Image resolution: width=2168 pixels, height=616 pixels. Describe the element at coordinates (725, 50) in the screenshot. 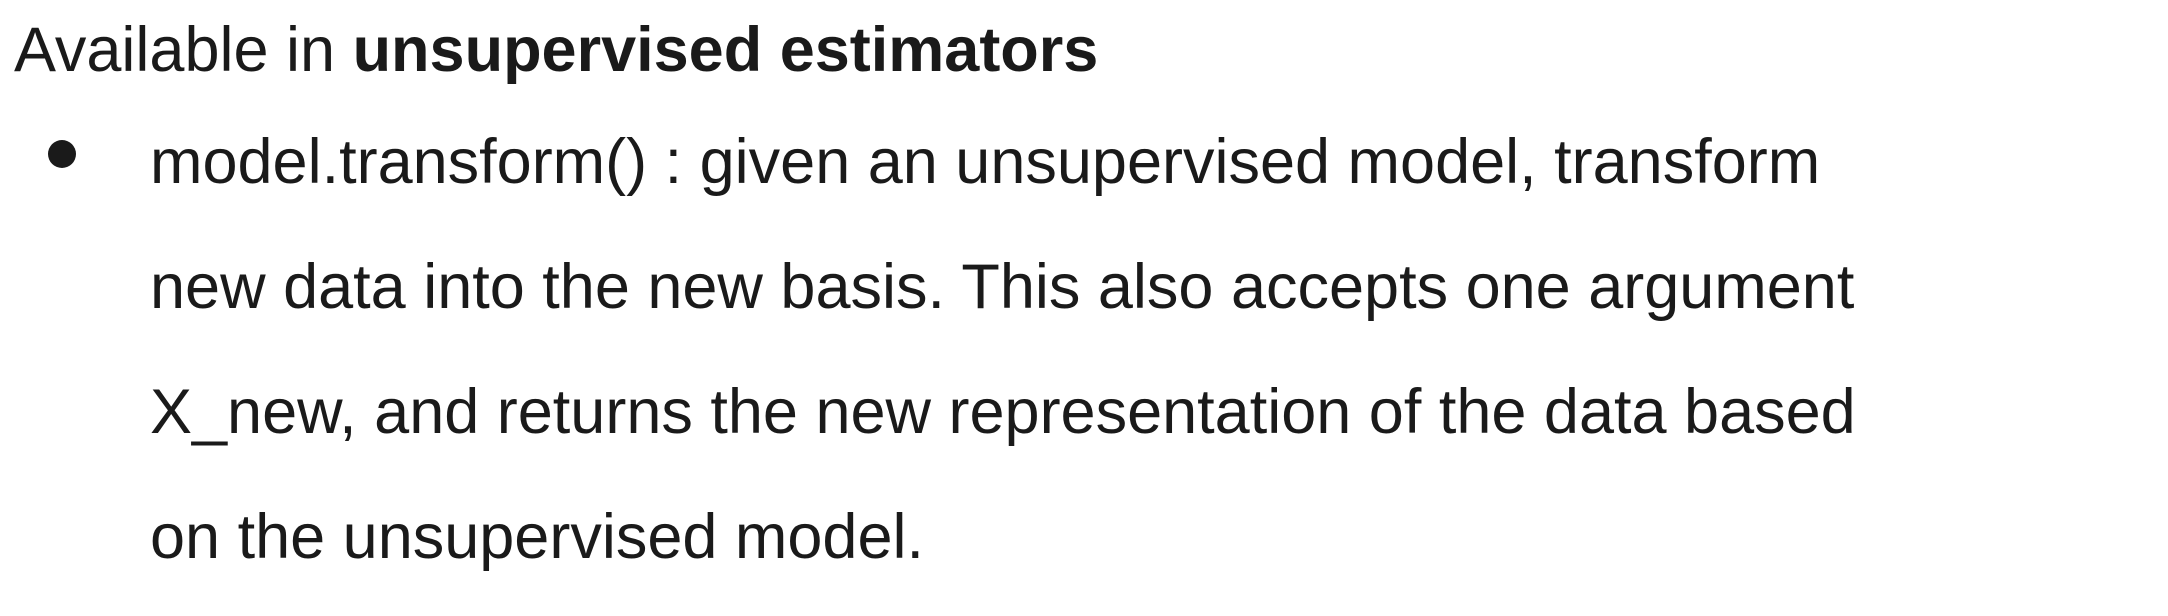

I see `heading-emphasis: unsupervised estimators` at that location.